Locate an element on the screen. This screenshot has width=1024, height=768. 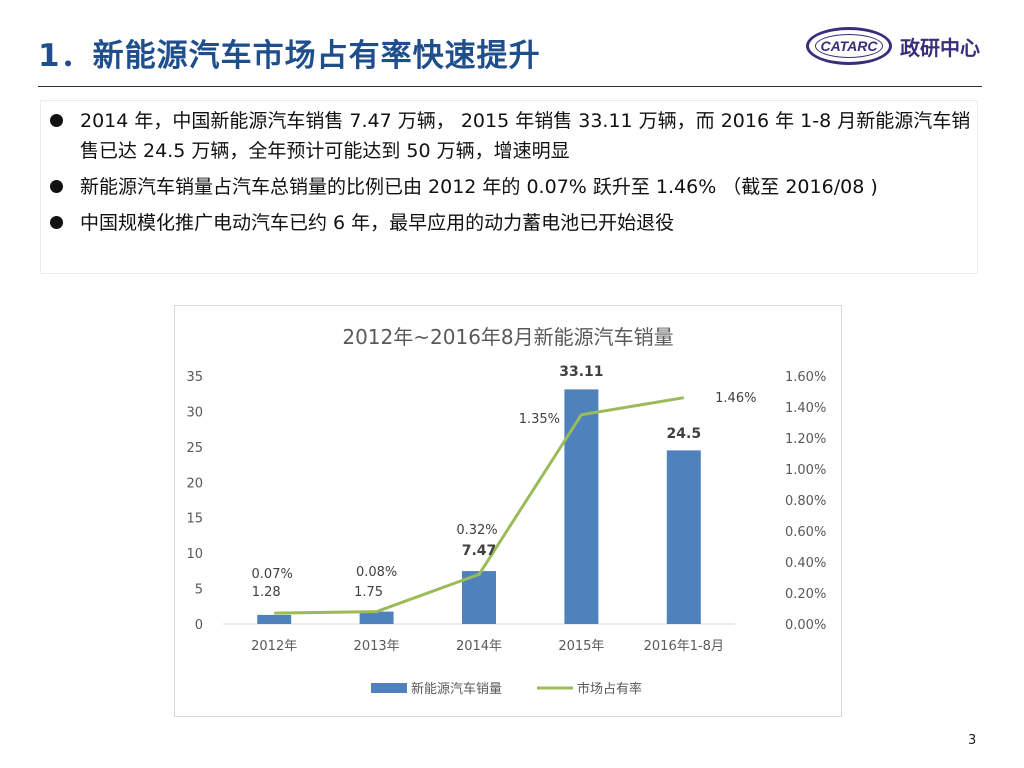
bar-value-label: 24.5 is located at coordinates (684, 434).